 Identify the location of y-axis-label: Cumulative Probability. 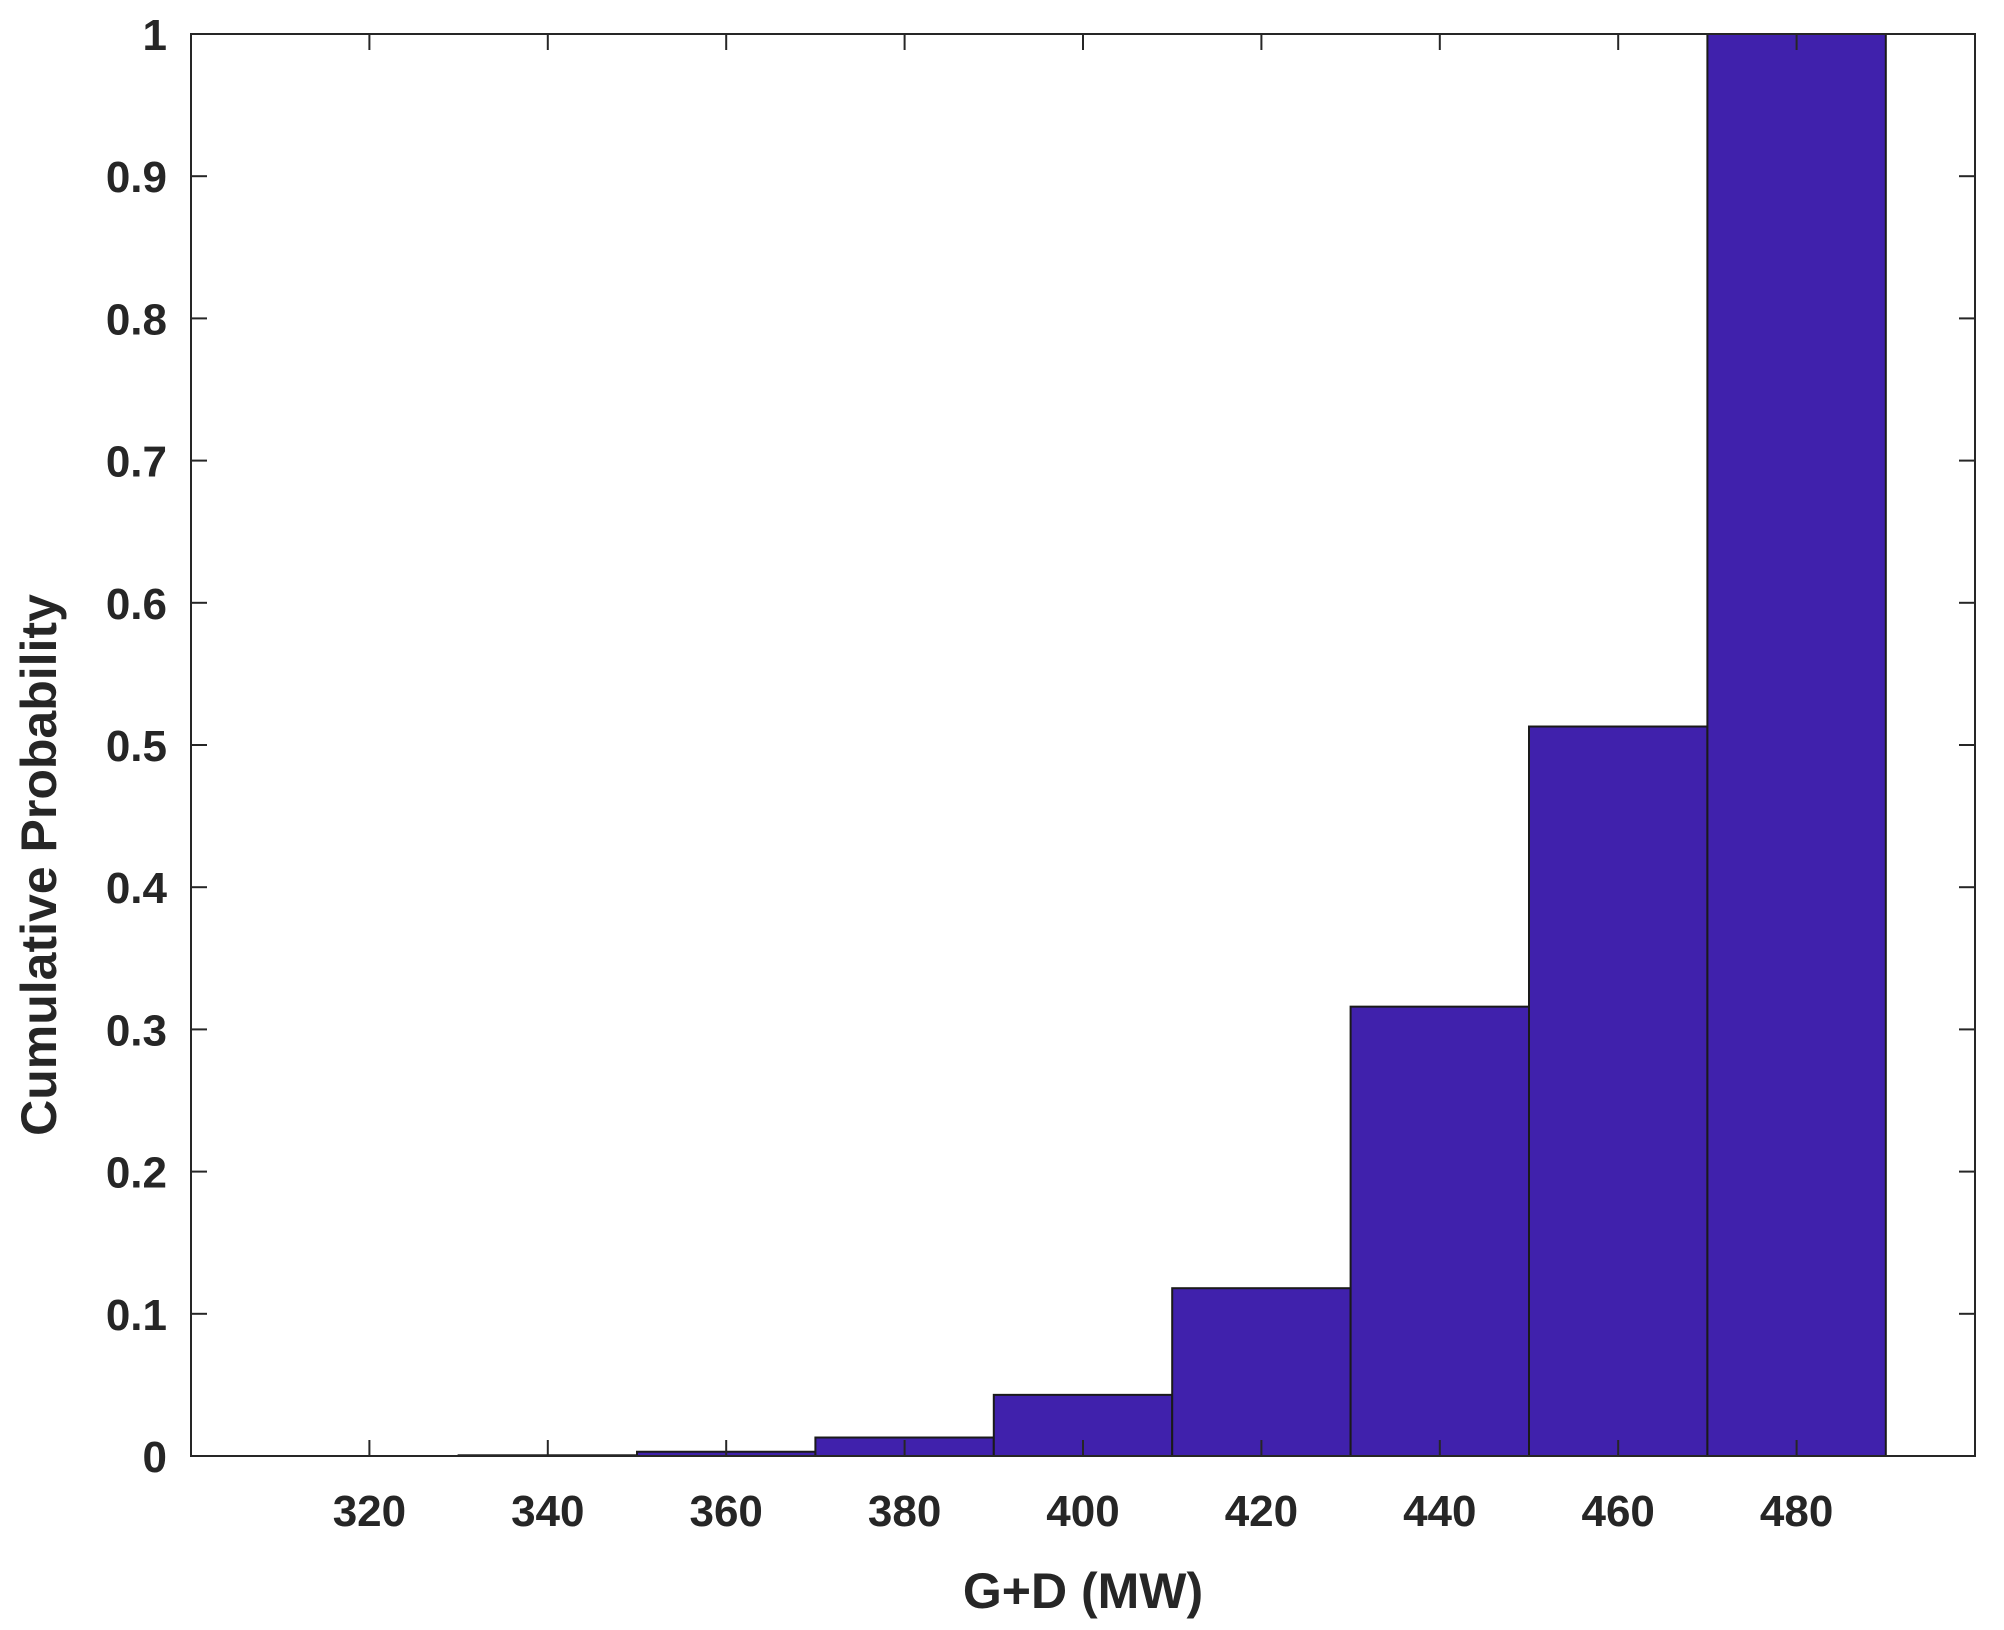
(39, 865).